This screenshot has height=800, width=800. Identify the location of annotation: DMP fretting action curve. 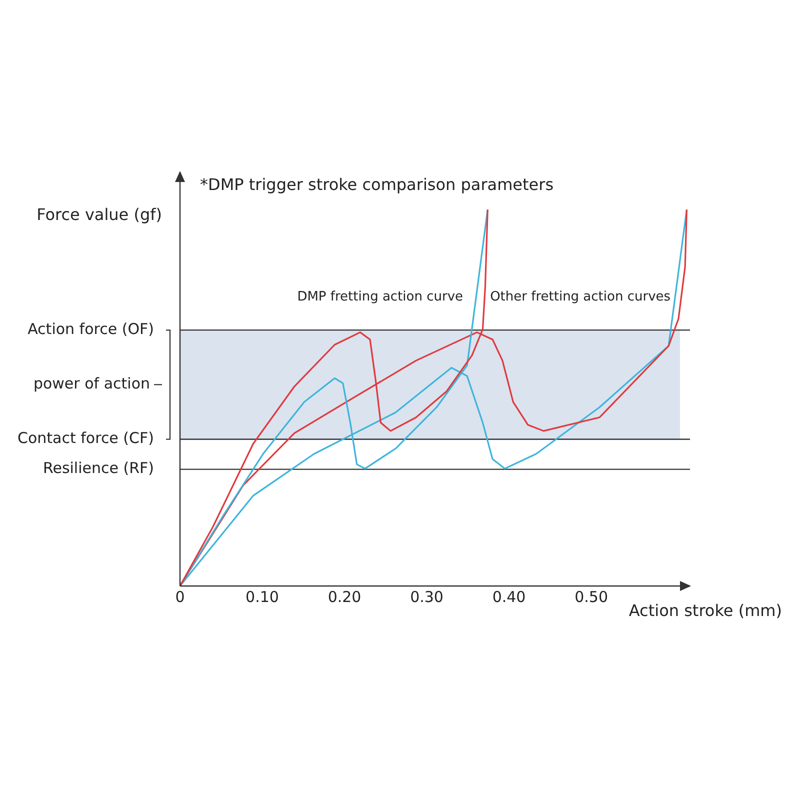
(380, 296).